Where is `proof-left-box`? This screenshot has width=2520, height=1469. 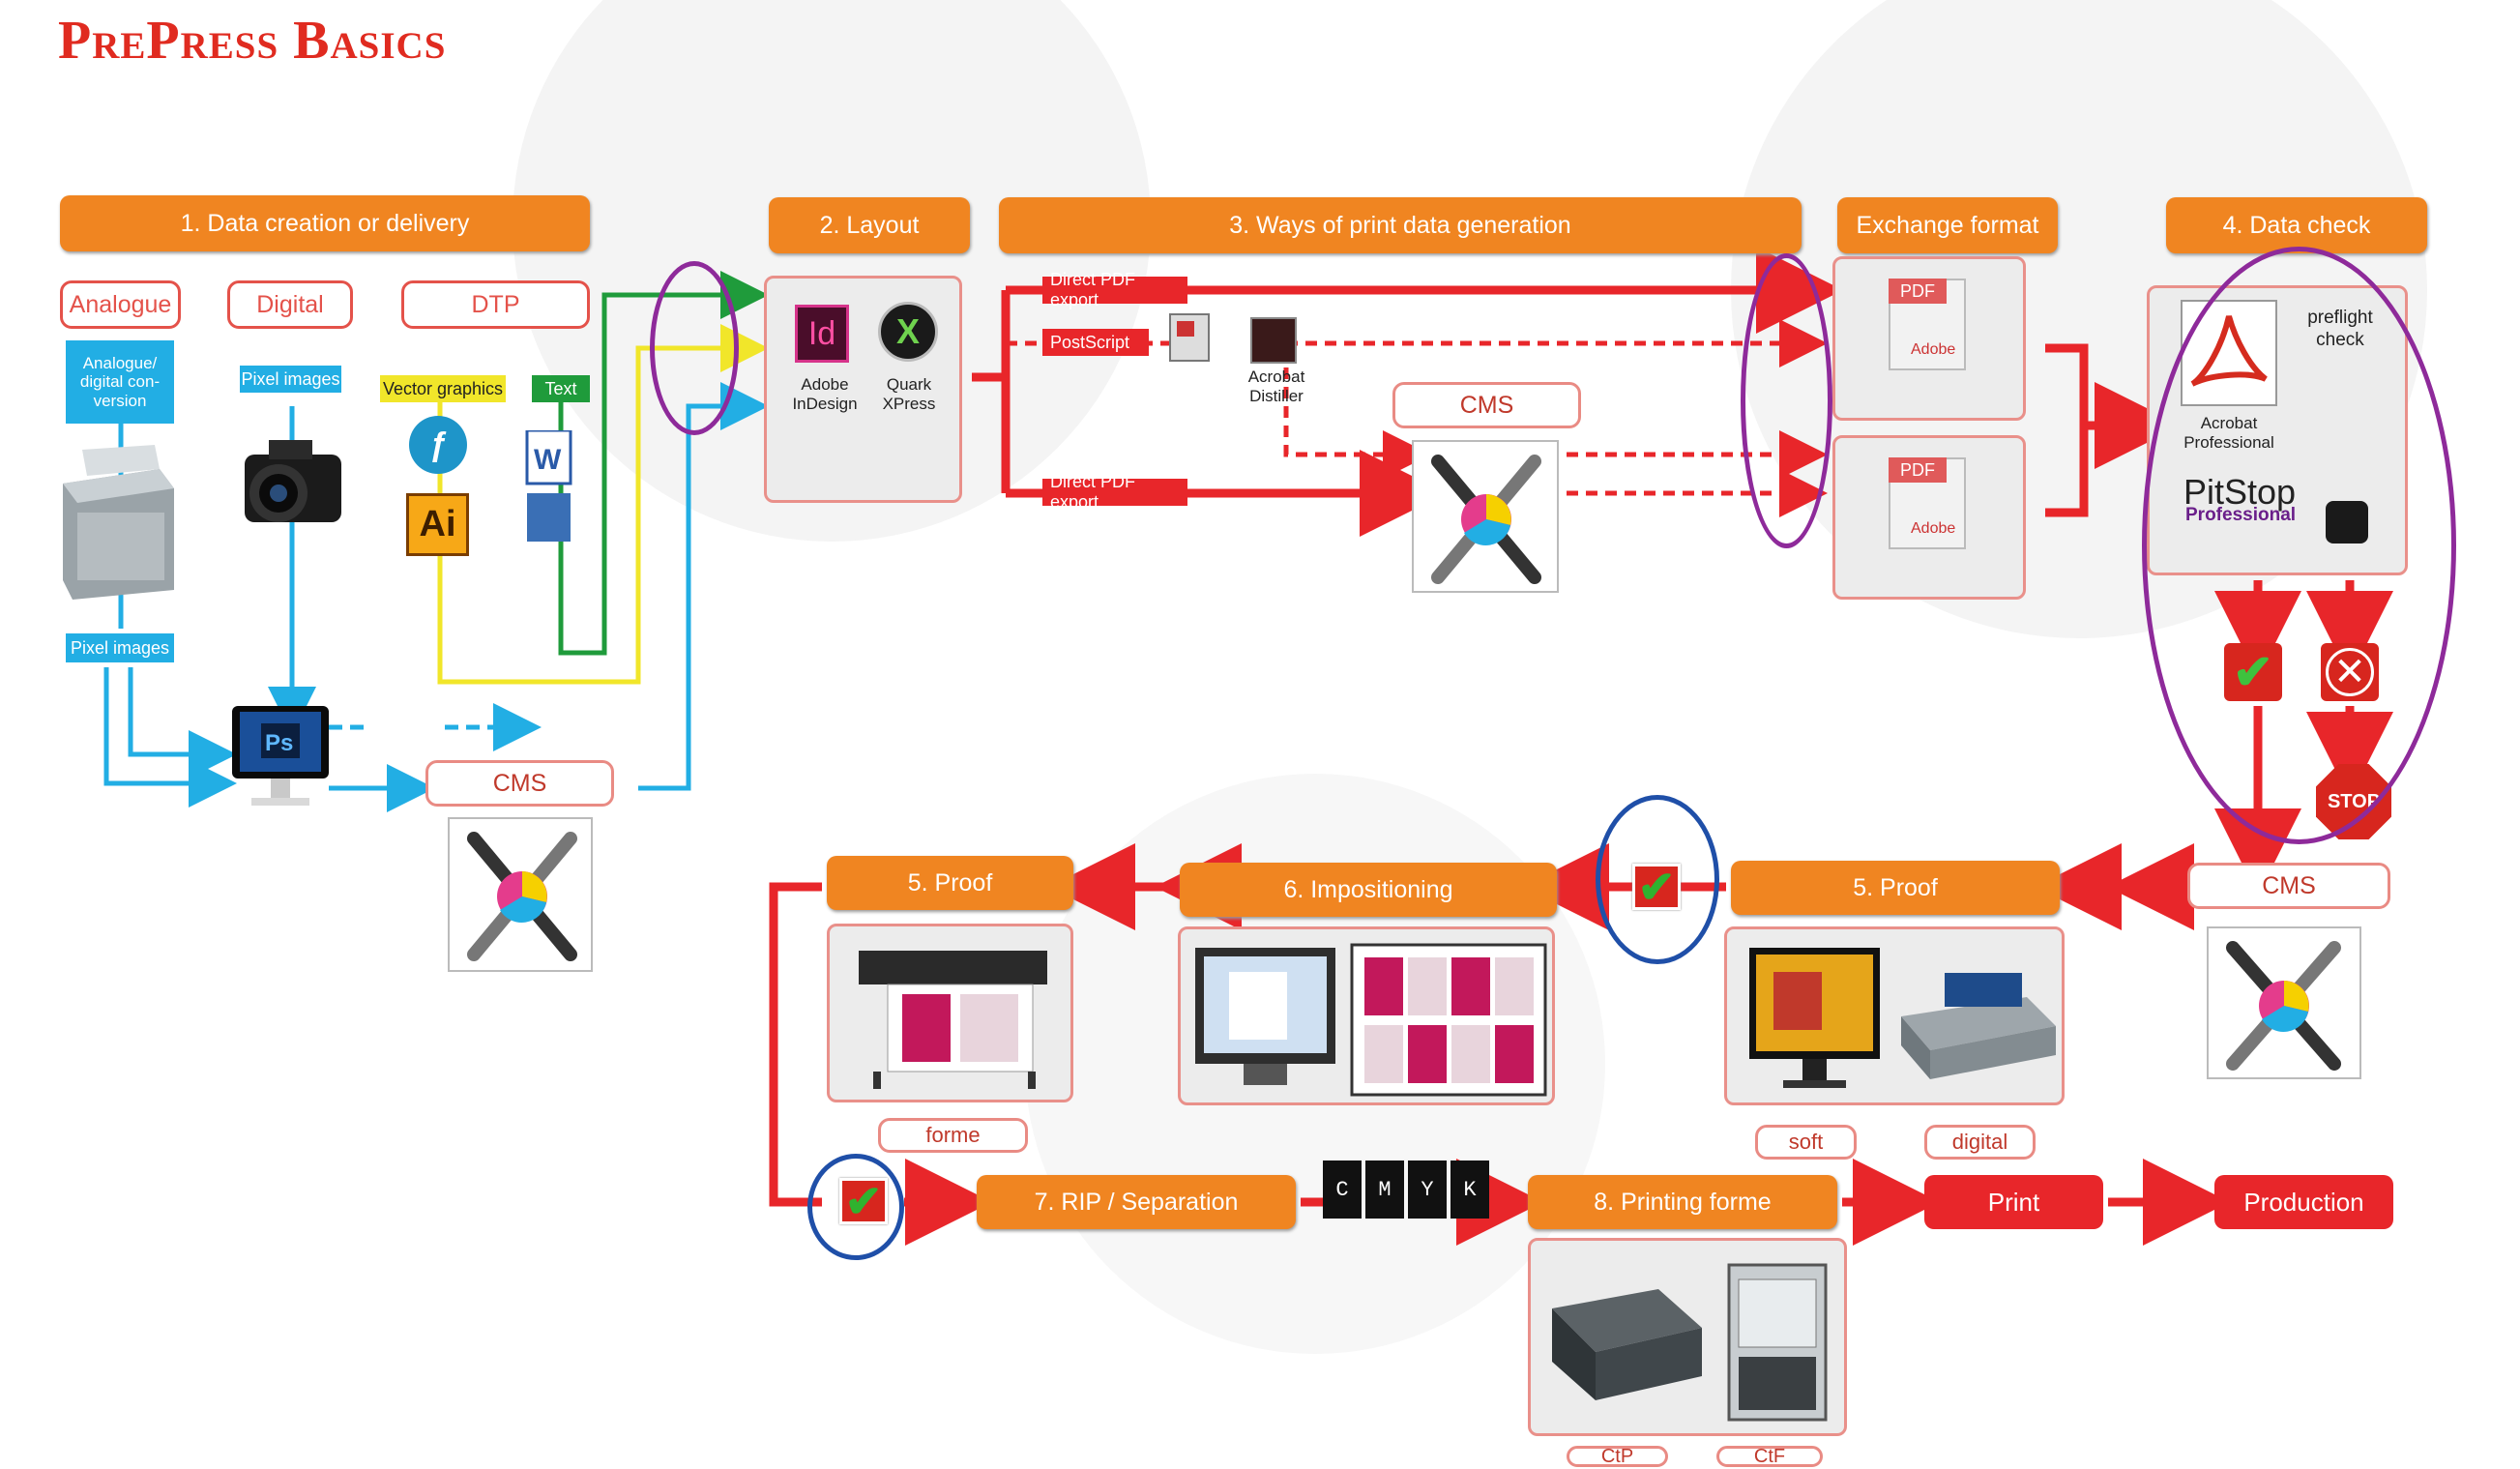 proof-left-box is located at coordinates (950, 1013).